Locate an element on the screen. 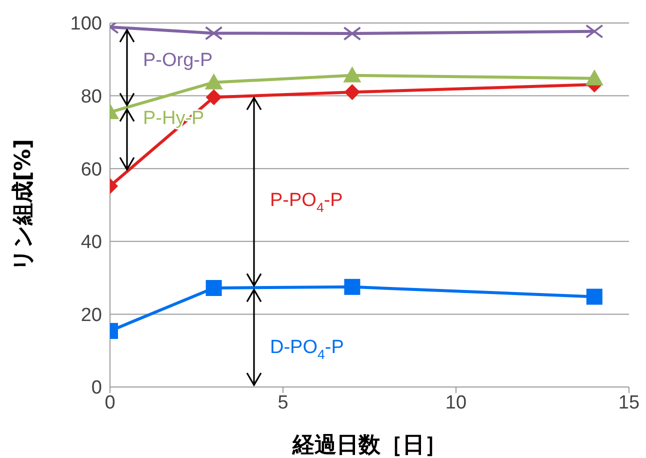 This screenshot has width=646, height=458. y-tick-label: 80 is located at coordinates (91, 97).